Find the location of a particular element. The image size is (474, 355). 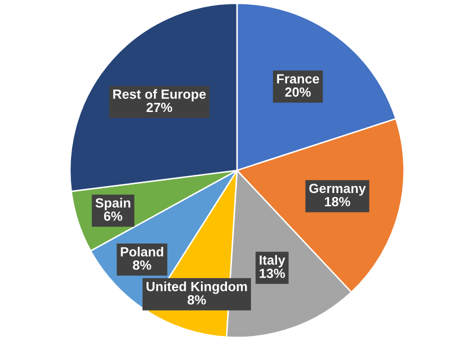

data-label: 27% is located at coordinates (159, 107).